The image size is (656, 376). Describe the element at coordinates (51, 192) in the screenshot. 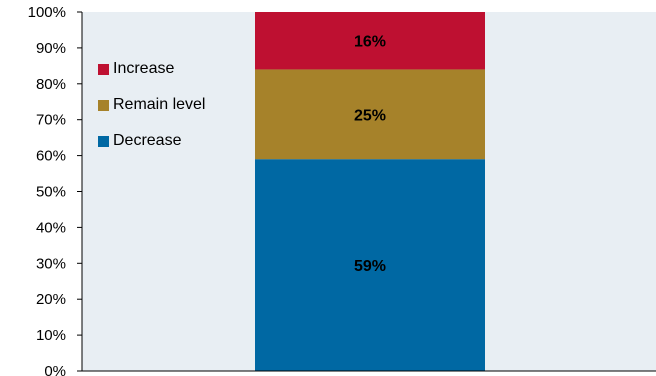

I see `y-tick-label: 50%` at that location.